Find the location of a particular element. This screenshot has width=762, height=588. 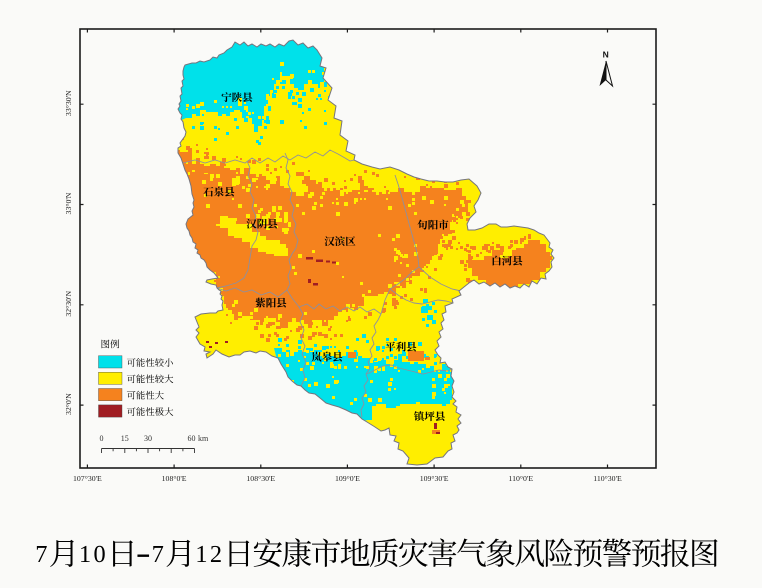

svg-text: 108°30'E is located at coordinates (260, 478).